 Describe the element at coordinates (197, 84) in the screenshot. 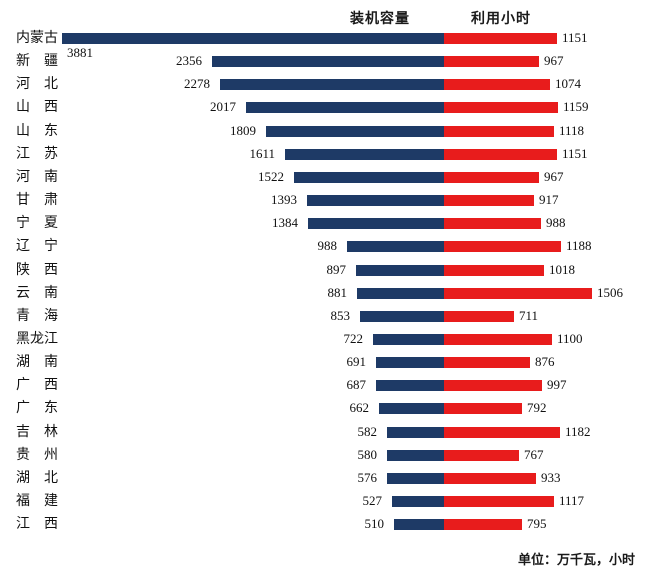

I see `capacity-value: 2278` at that location.